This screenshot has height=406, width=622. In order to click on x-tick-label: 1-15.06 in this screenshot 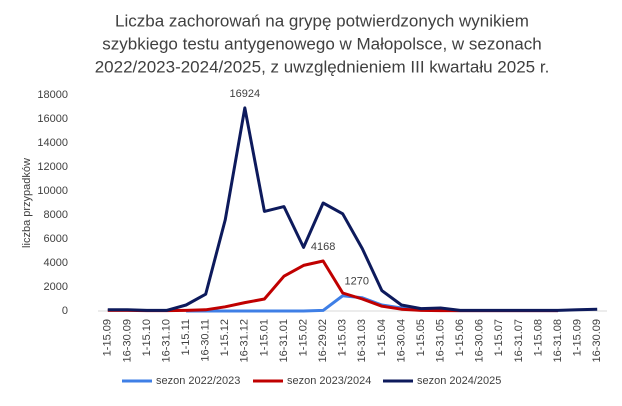, I will do `click(460, 337)`.